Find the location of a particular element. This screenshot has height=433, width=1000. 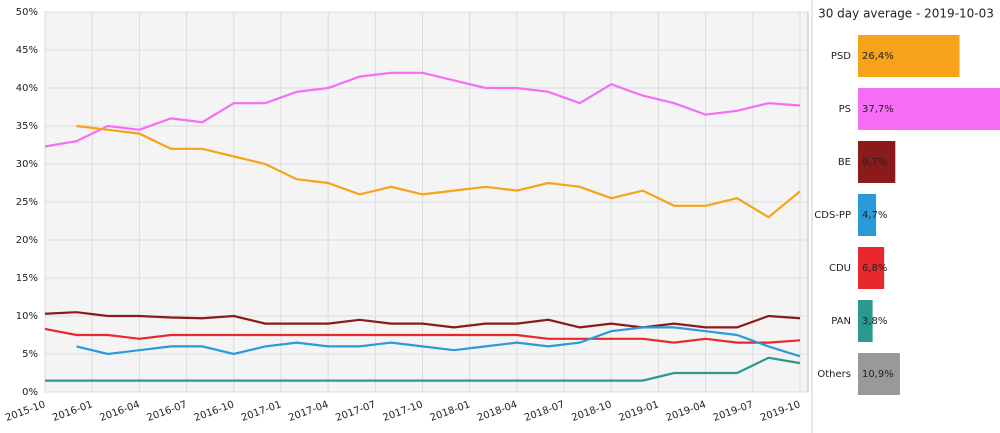

x-tick-label: 2019-07 is located at coordinates (733, 411).